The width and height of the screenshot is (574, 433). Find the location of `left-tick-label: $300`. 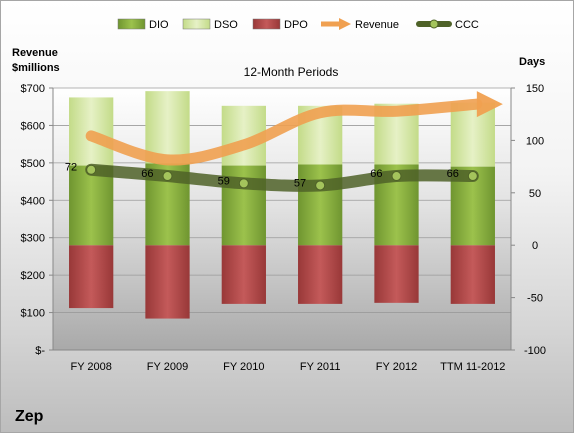

left-tick-label: $300 is located at coordinates (33, 239).